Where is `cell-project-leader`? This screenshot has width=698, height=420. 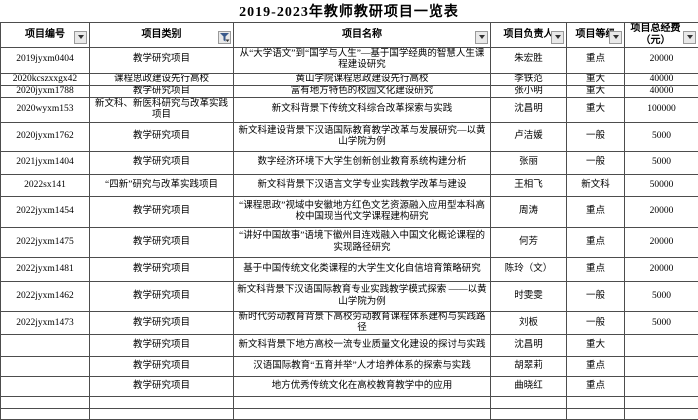
cell-project-leader is located at coordinates (528, 403).